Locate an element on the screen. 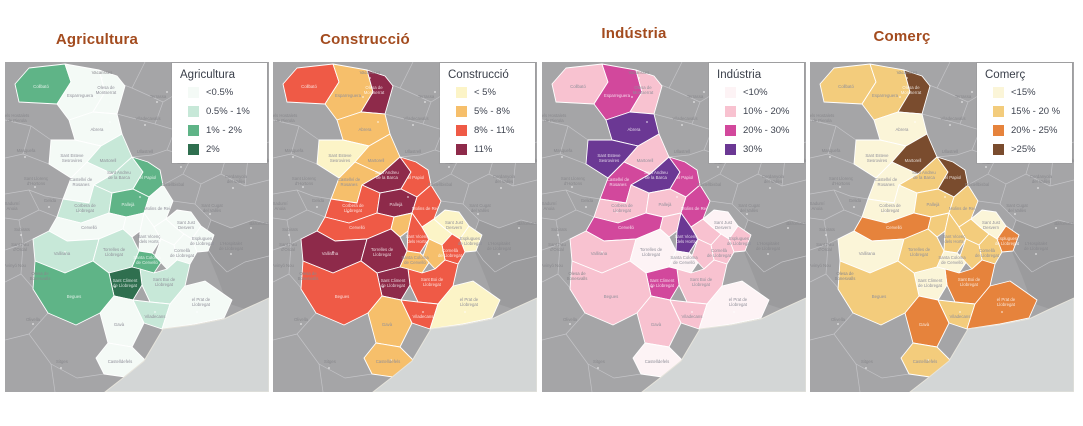 This screenshot has height=426, width=1083. municipality-label-sant_andreu_de_la_barca: Sant Andreu de la Barca is located at coordinates (656, 175).